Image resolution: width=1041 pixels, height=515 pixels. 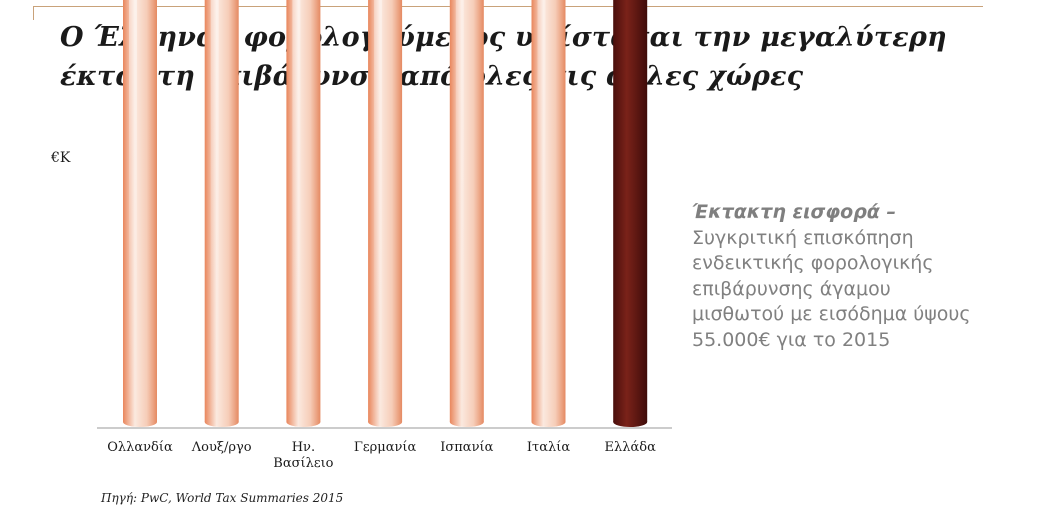 I want to click on category-label-7: Ελλάδα, so click(x=631, y=447).